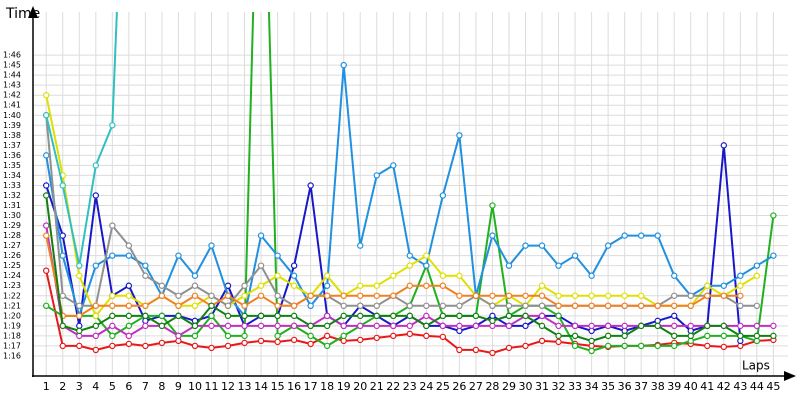  Describe the element at coordinates (278, 386) in the screenshot. I see `x-tick-label: 15` at that location.